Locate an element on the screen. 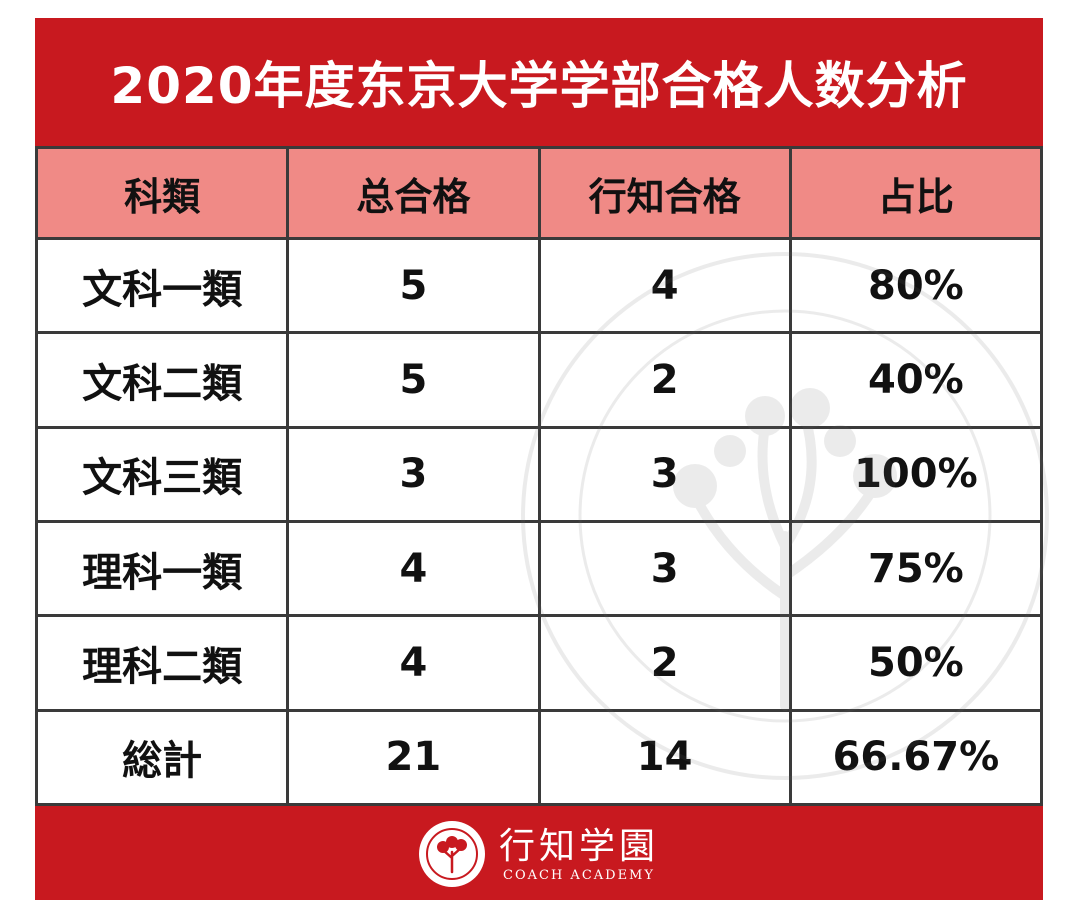 The height and width of the screenshot is (921, 1080). total-cell: 3 is located at coordinates (413, 474).